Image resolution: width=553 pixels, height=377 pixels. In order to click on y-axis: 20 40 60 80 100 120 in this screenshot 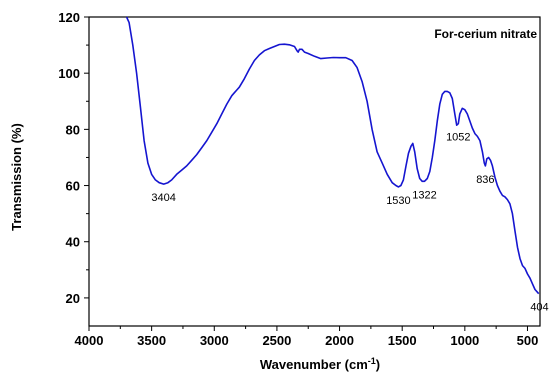, I will do `click(73, 158)`.